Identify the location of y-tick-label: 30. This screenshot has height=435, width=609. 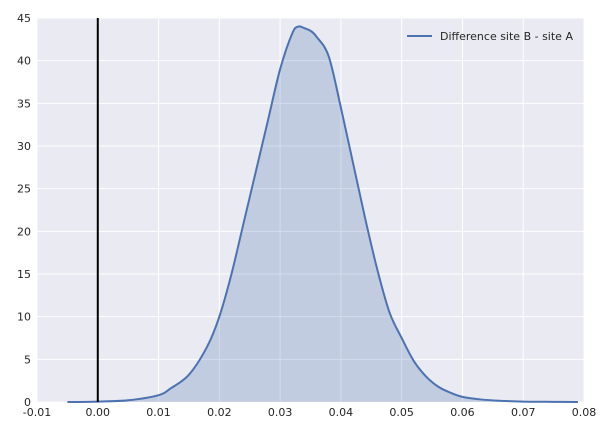
(24, 146).